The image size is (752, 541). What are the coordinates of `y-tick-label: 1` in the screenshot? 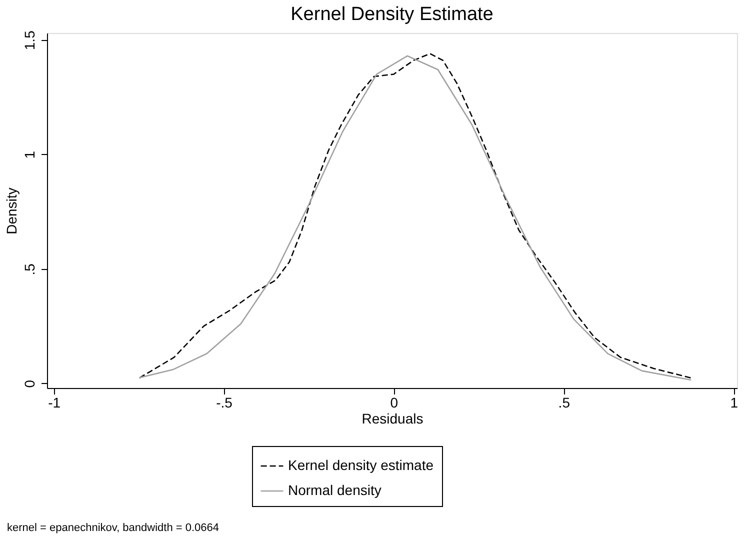 It's located at (30, 154).